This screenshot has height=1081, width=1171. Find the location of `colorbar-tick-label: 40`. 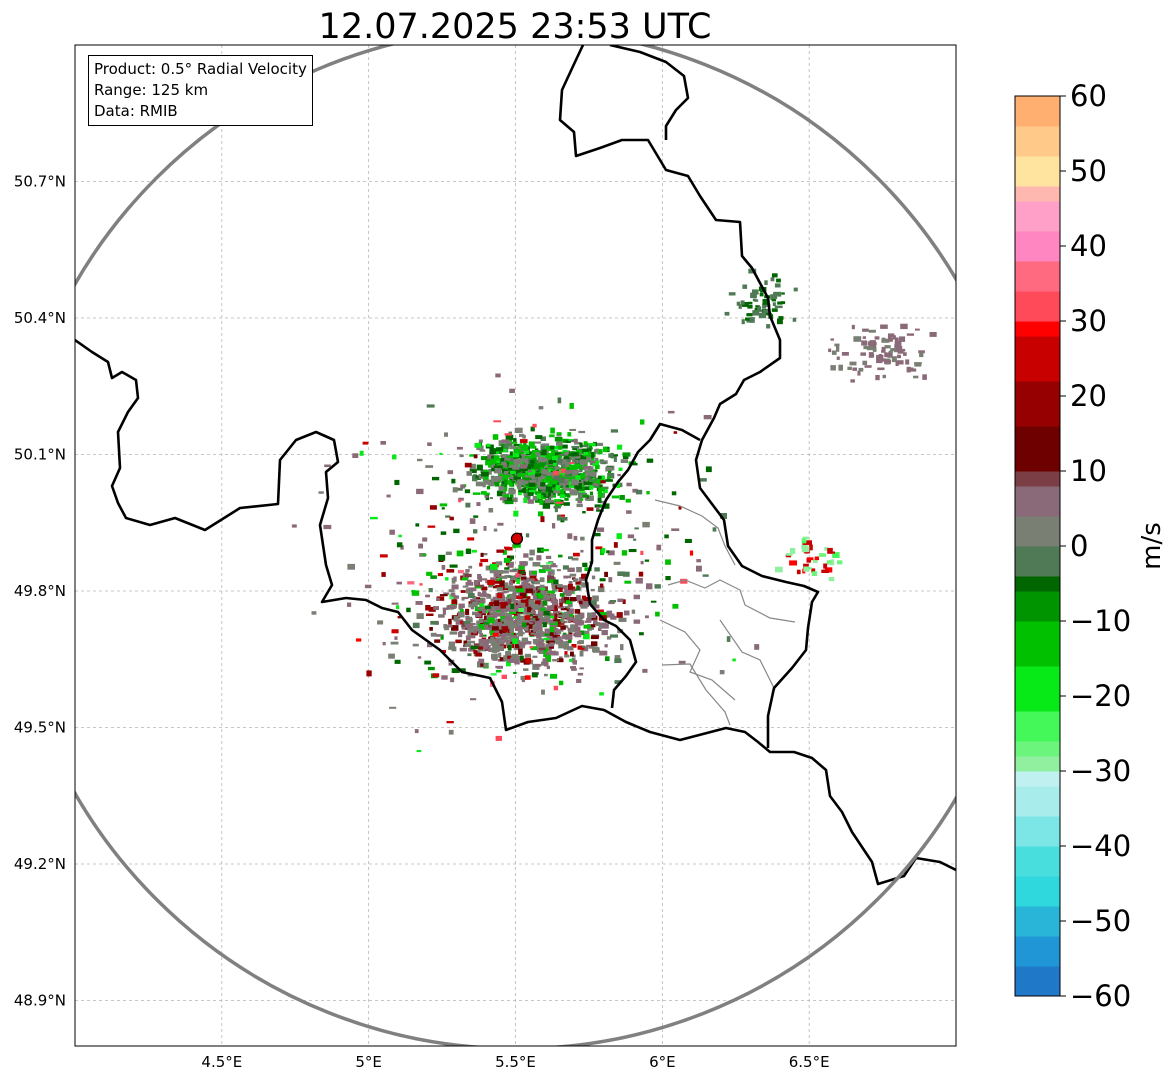

colorbar-tick-label: 40 is located at coordinates (1088, 246).